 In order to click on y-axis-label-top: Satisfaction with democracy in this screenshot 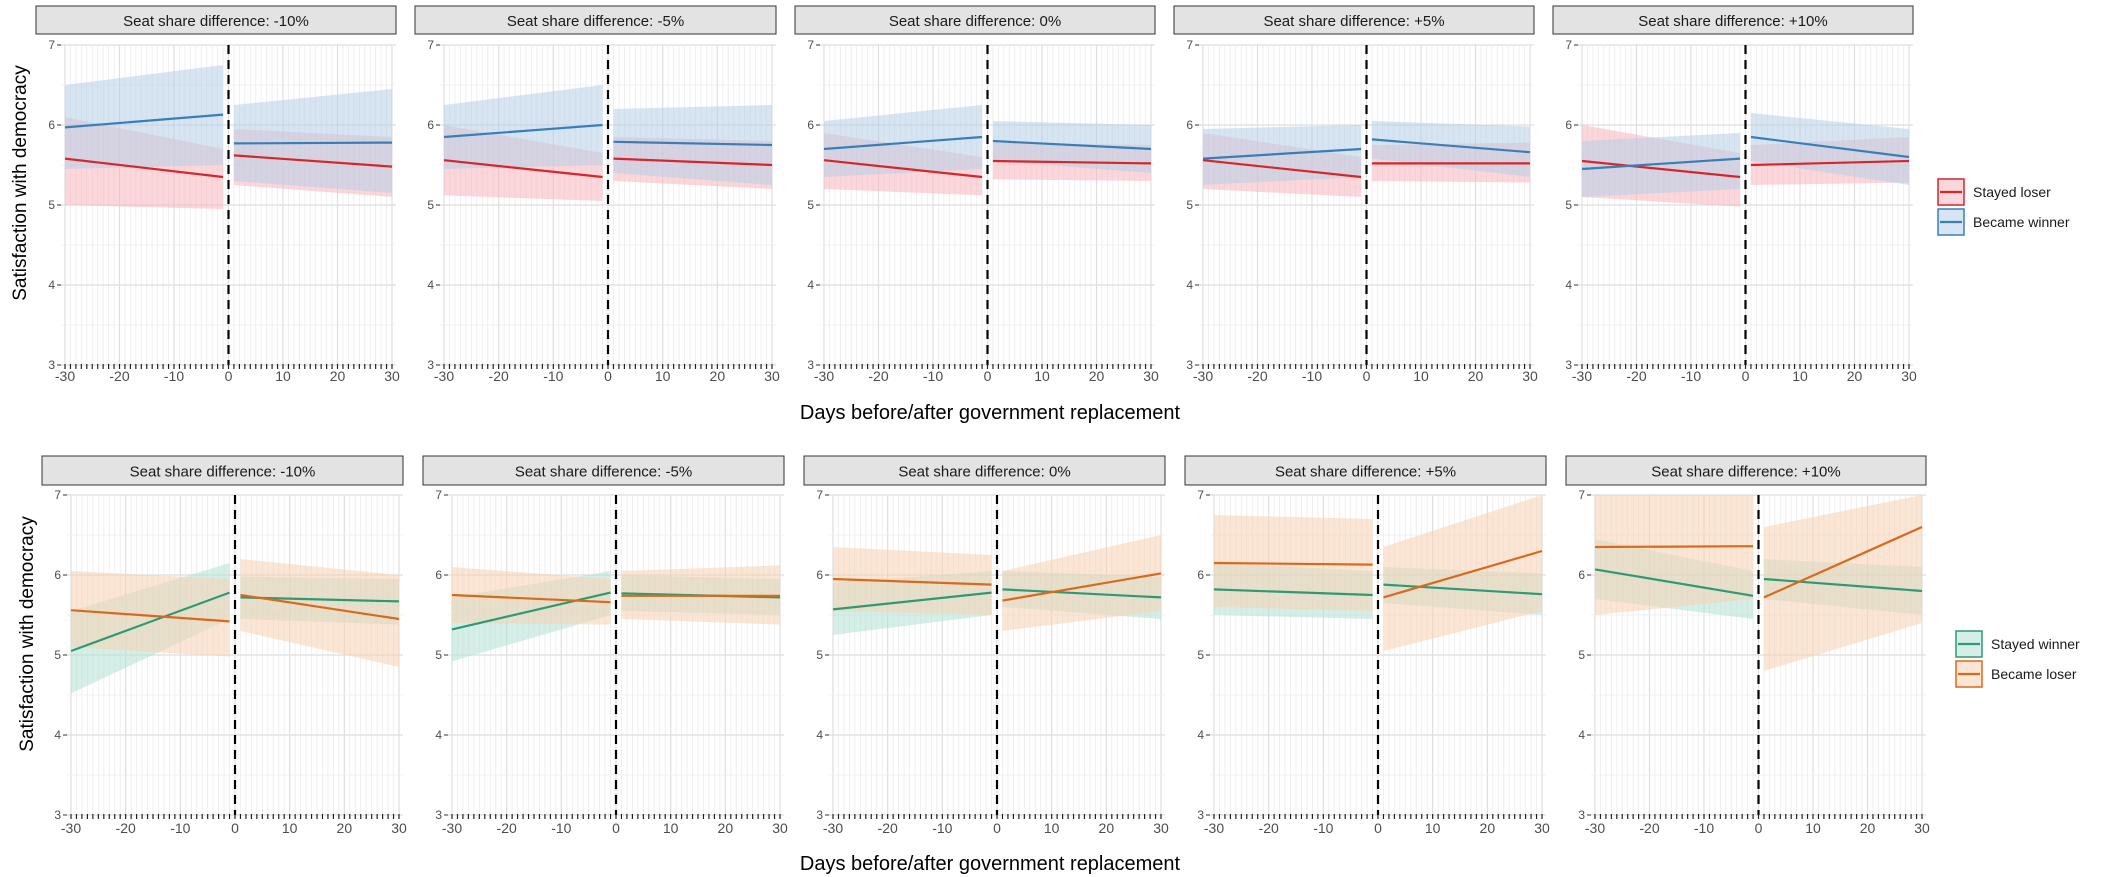, I will do `click(20, 183)`.